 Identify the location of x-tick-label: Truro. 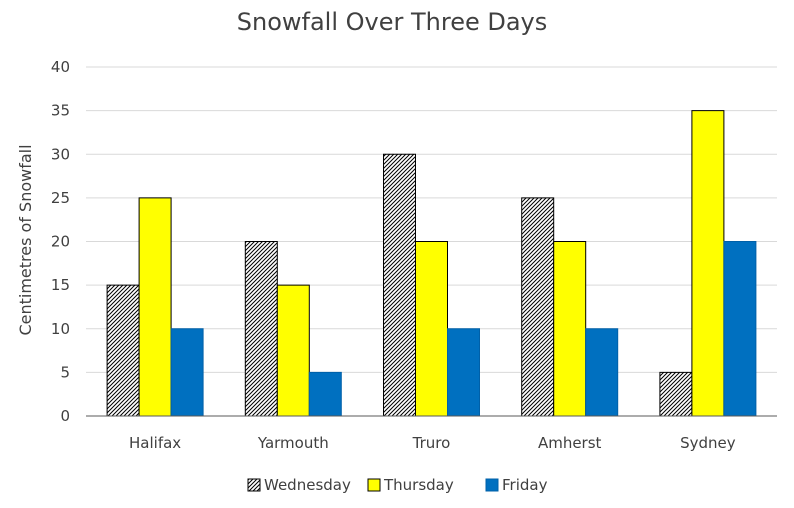
(431, 443).